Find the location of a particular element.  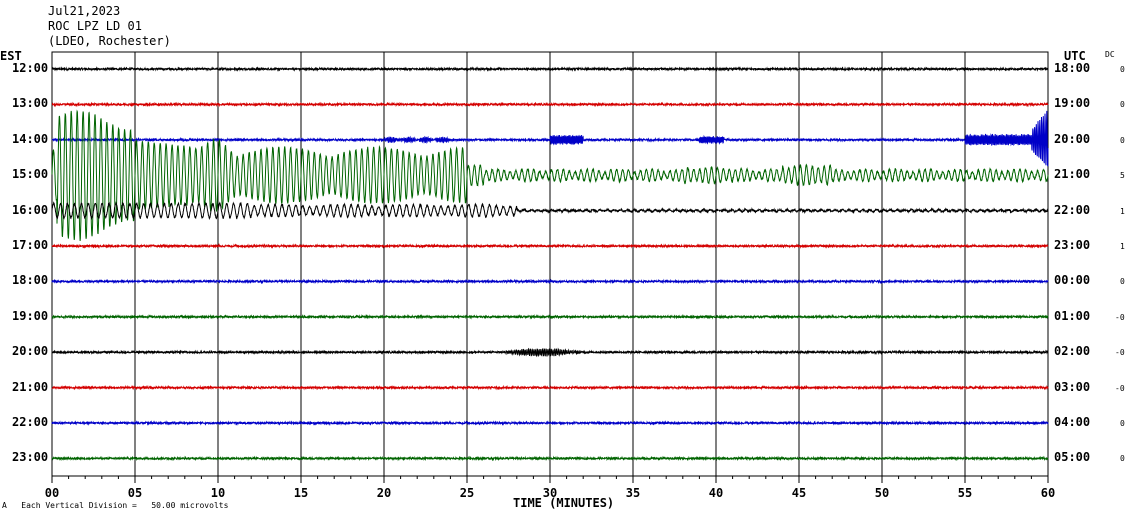

trace-13:00 is located at coordinates (550, 104).